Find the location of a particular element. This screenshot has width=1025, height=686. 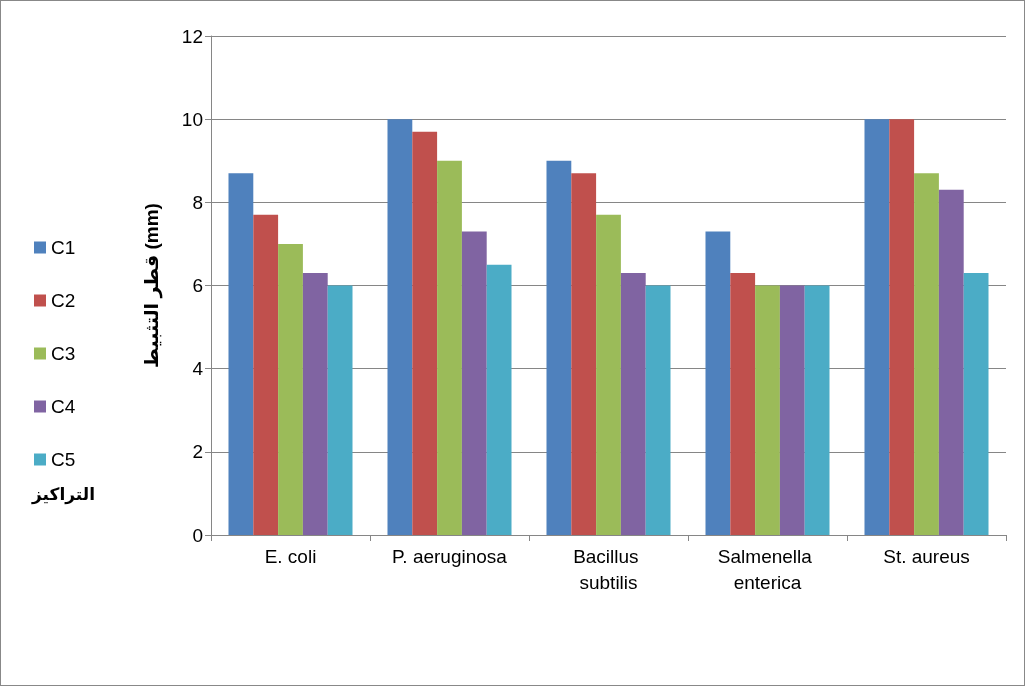

y-tick-label: 8 is located at coordinates (197, 202).